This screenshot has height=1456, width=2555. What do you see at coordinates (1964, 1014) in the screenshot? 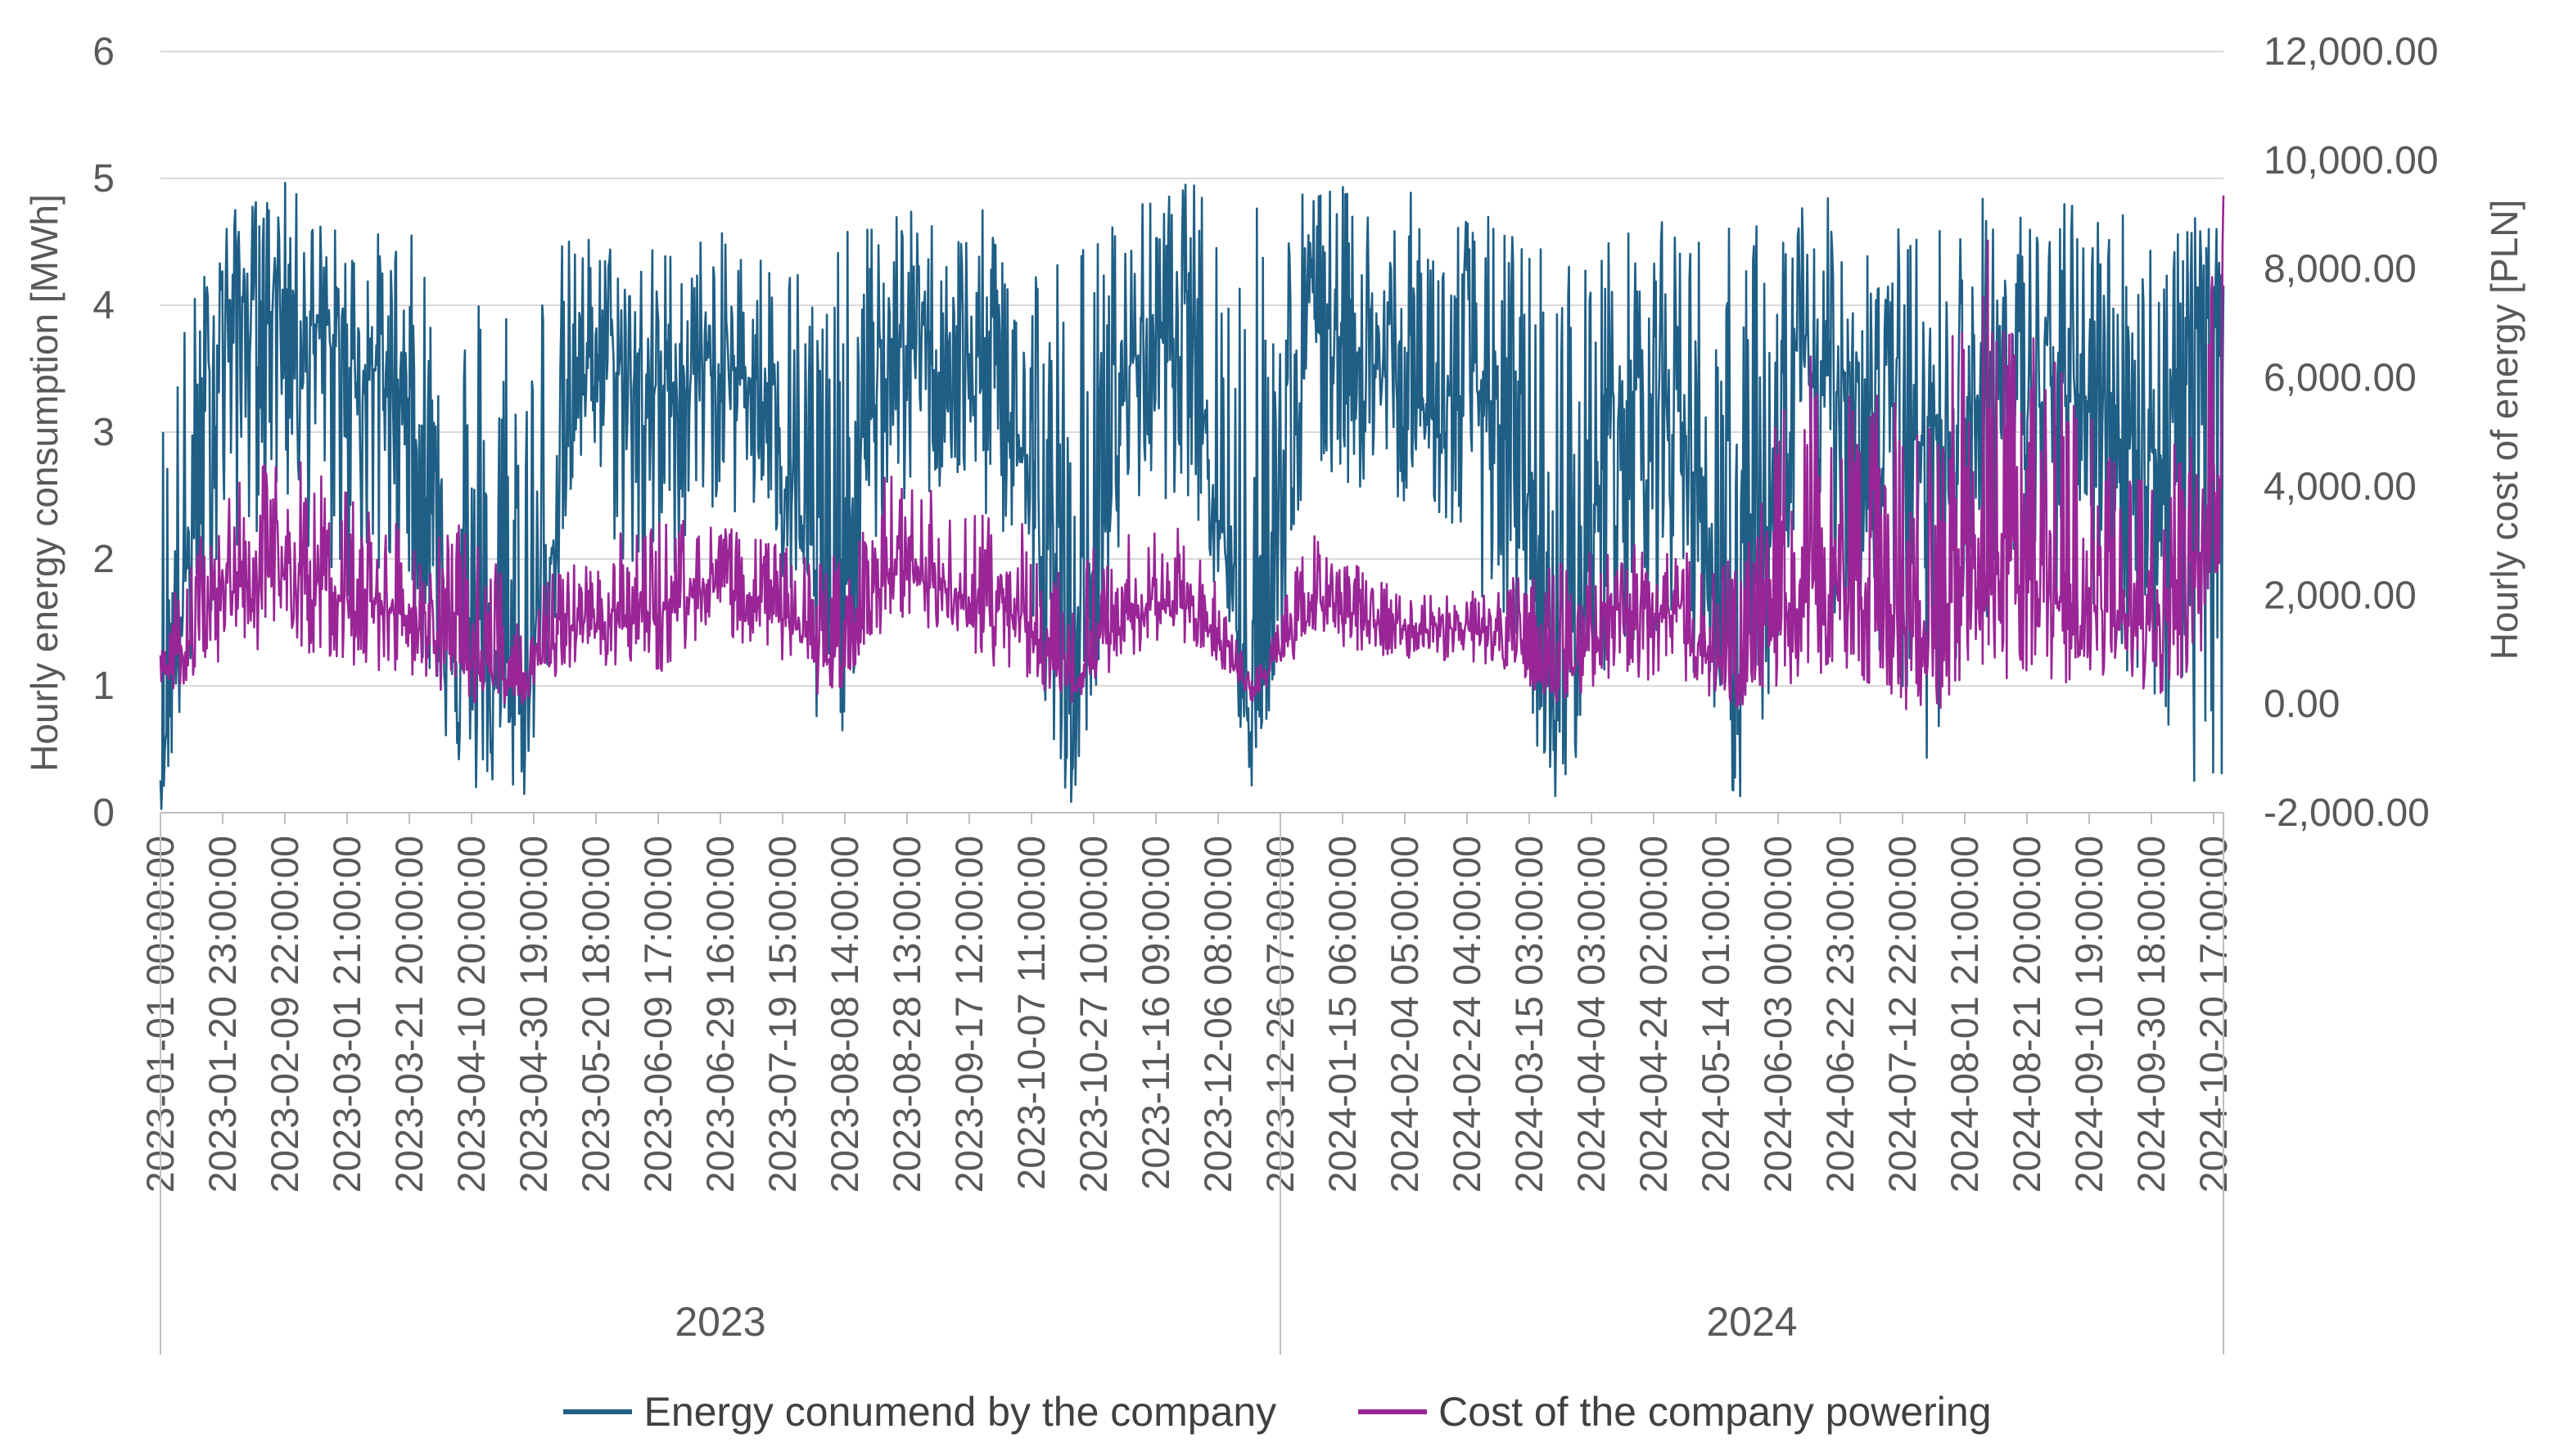
I see `x-tick-label: 2024-08-01 21:00:00` at bounding box center [1964, 1014].